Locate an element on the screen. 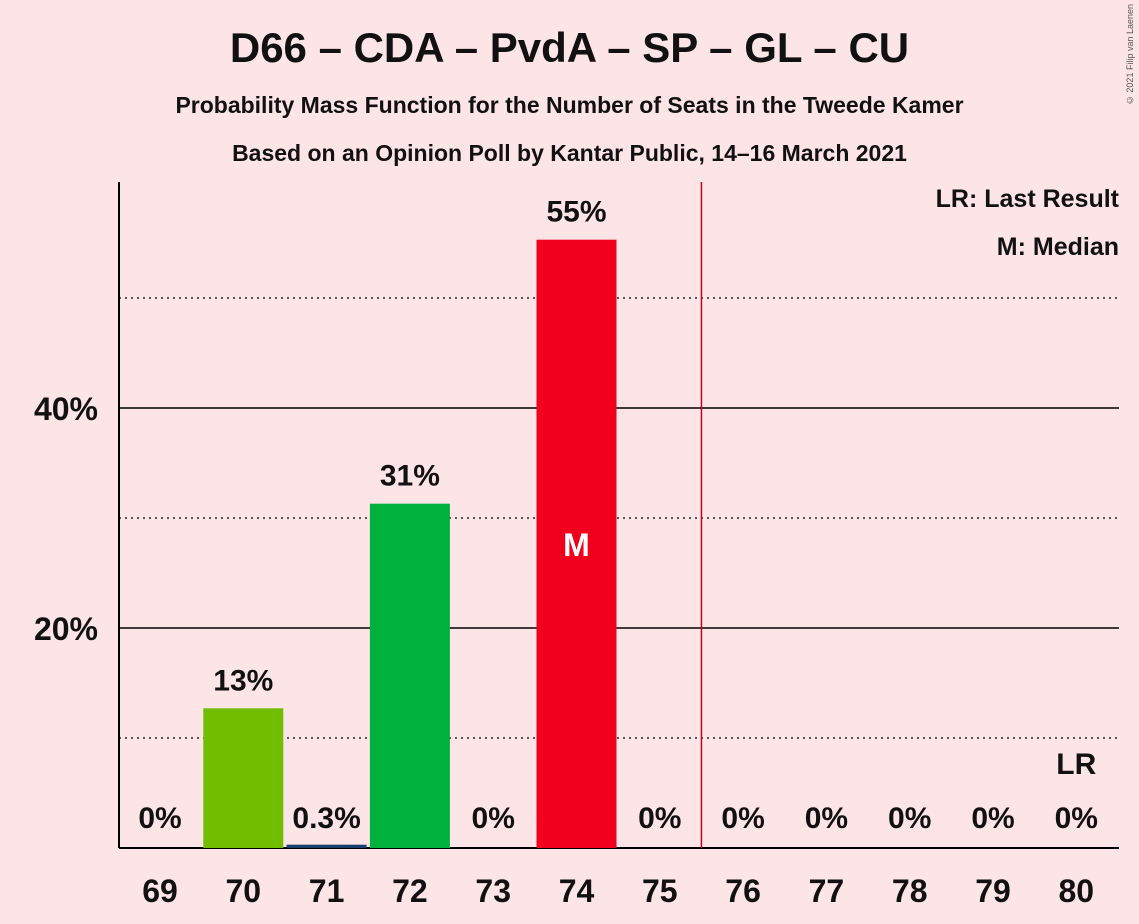  value-label-72: 31% is located at coordinates (410, 476).